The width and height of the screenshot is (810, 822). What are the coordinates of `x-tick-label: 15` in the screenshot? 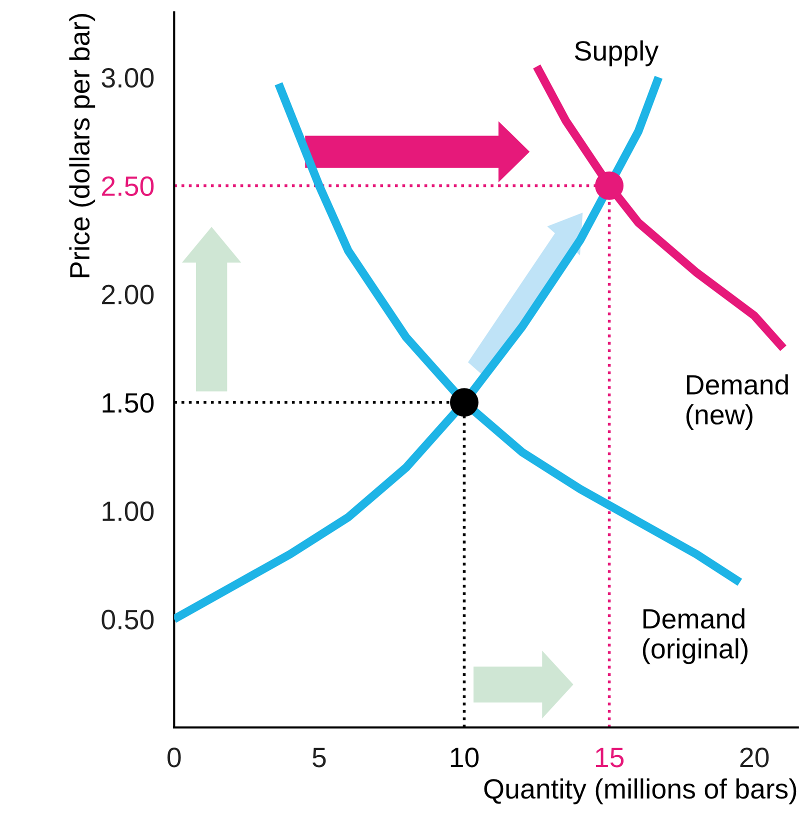 It's located at (610, 758).